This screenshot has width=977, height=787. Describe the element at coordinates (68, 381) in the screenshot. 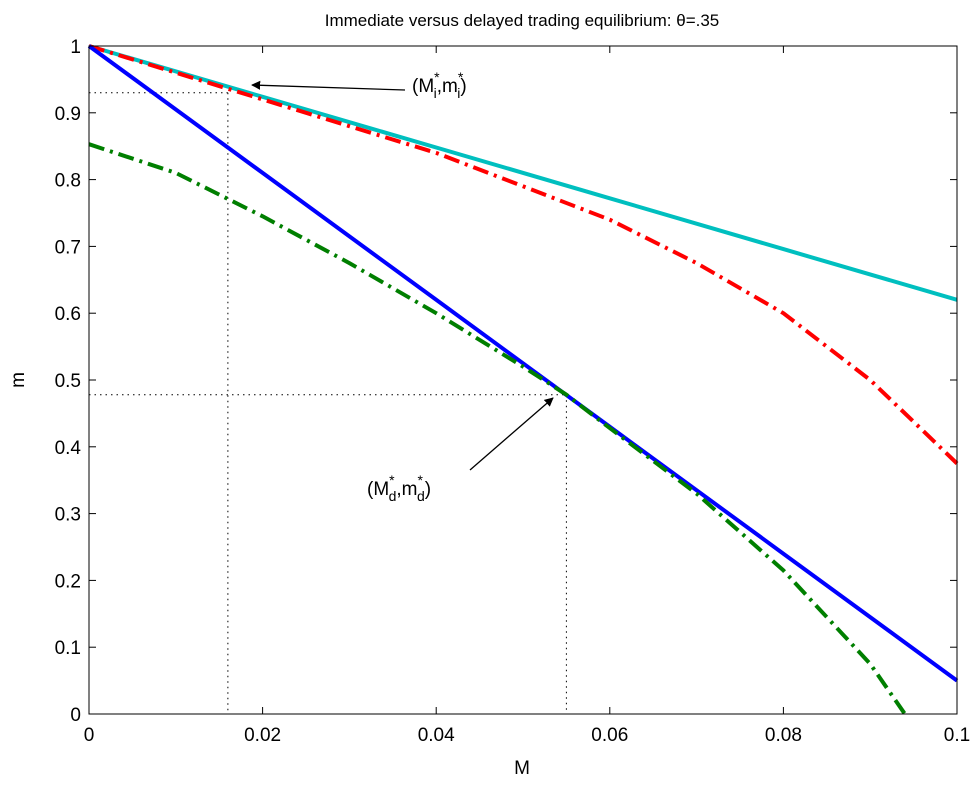

I see `y-tick-label: 0.5` at that location.